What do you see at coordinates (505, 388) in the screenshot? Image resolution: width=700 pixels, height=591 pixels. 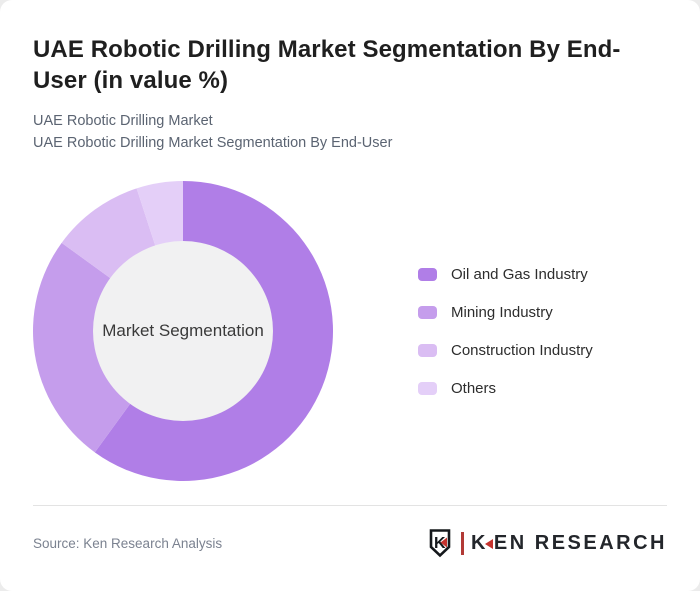 I see `legend-item: Others` at bounding box center [505, 388].